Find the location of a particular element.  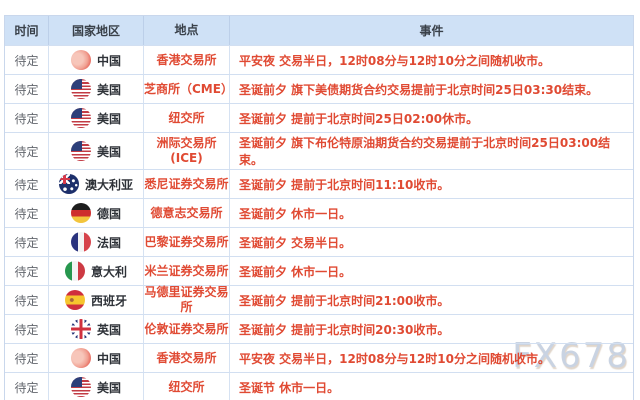

fx678-watermark: FX678 is located at coordinates (571, 356).